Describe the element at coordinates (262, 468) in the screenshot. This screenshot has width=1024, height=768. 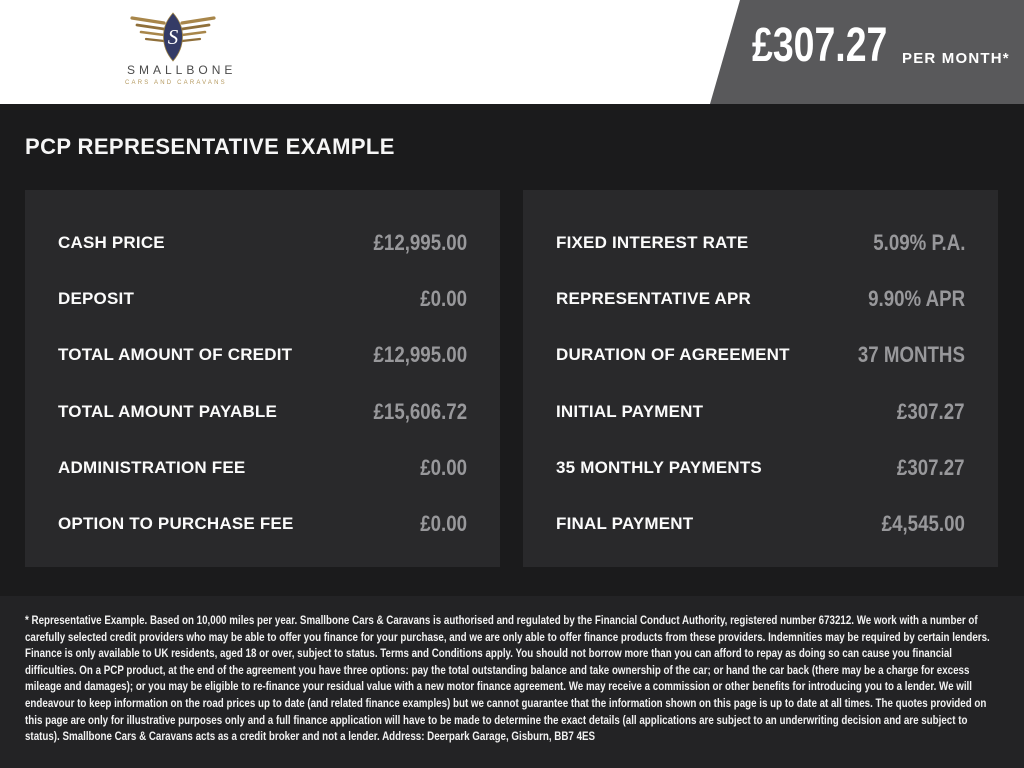
I see `finance-row: ADMINISTRATION FEE £0.00` at that location.